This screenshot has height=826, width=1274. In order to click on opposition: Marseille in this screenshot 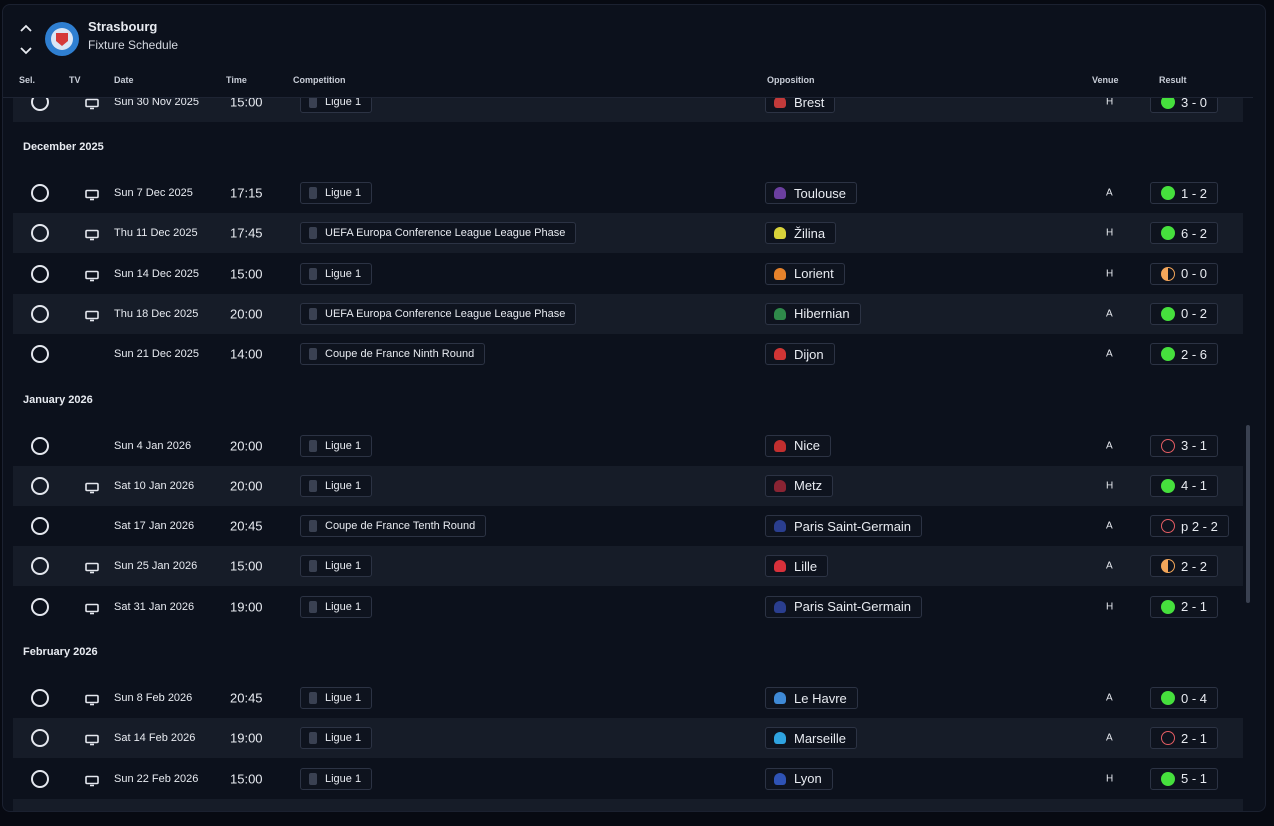, I will do `click(811, 738)`.